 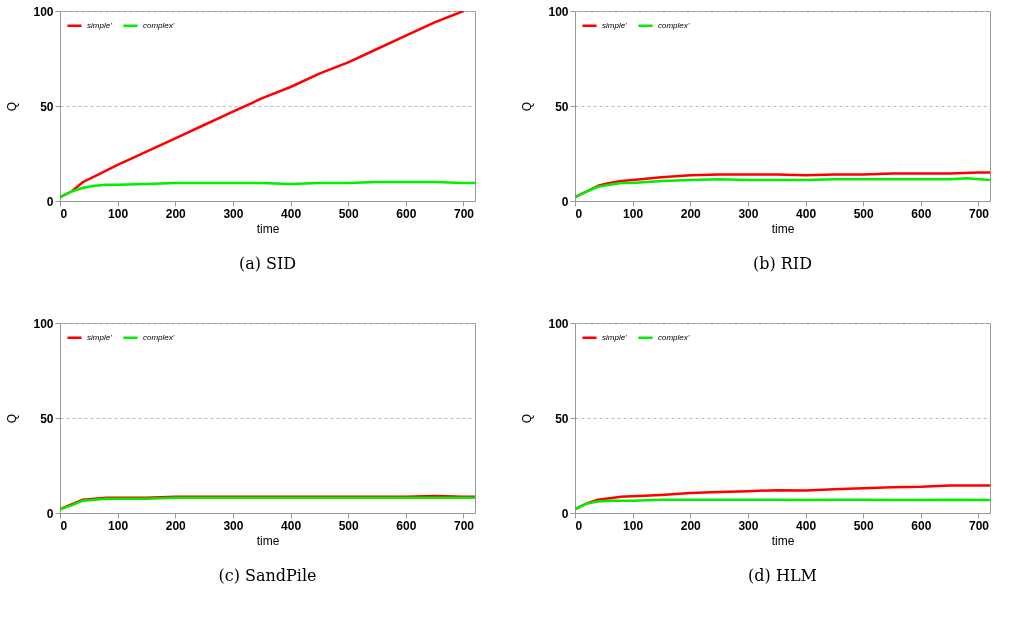 I want to click on text: (d) HLM, so click(x=782, y=575).